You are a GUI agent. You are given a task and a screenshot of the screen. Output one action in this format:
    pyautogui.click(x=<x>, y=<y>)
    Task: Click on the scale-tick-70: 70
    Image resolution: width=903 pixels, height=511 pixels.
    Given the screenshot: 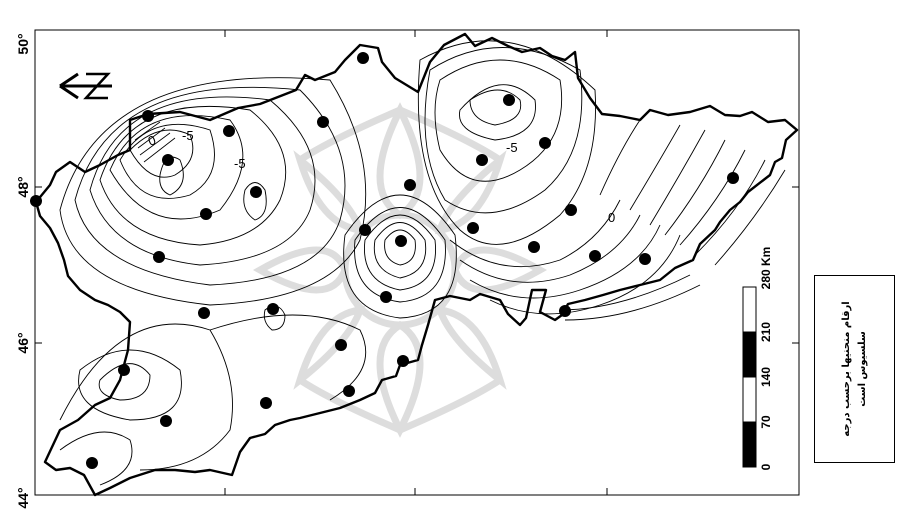 What is the action you would take?
    pyautogui.click(x=766, y=422)
    